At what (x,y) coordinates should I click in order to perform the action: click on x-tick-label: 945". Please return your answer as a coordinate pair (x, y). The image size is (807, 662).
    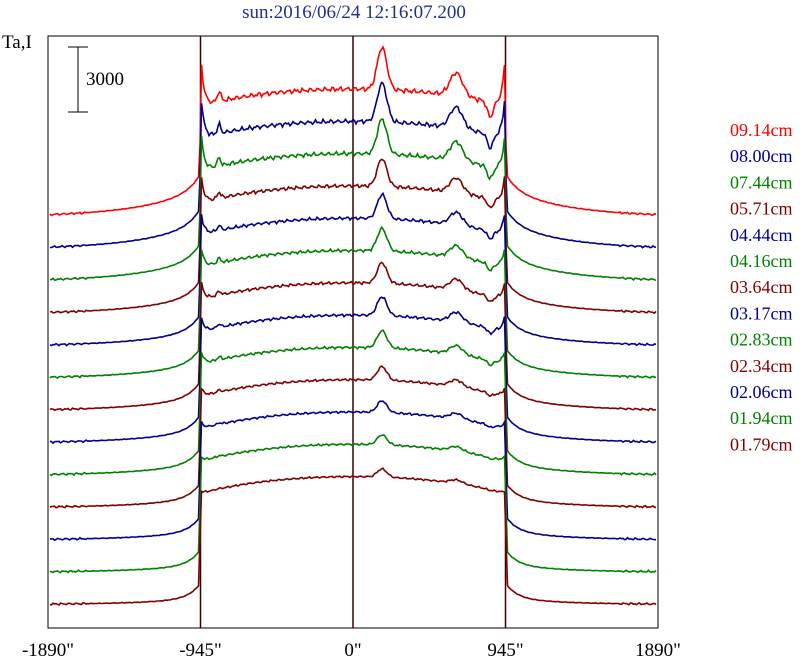
    Looking at the image, I should click on (505, 650).